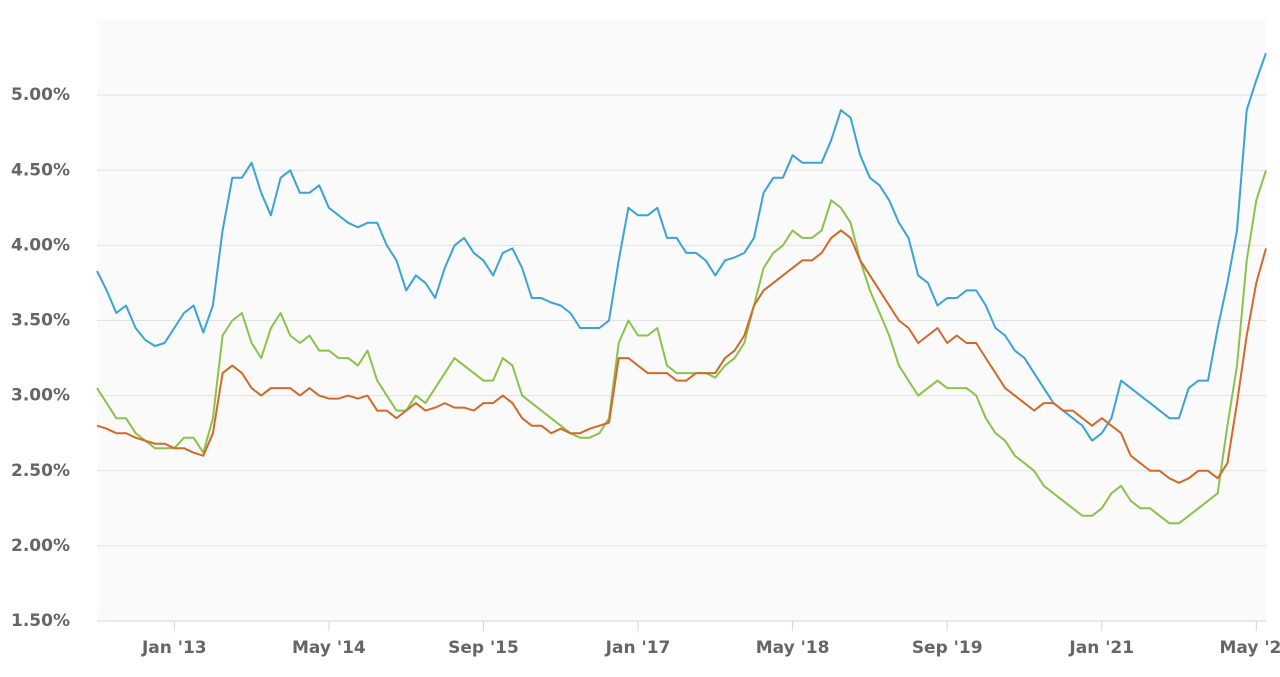 This screenshot has height=677, width=1280. Describe the element at coordinates (1101, 648) in the screenshot. I see `x-tick-label: Jan '21` at that location.